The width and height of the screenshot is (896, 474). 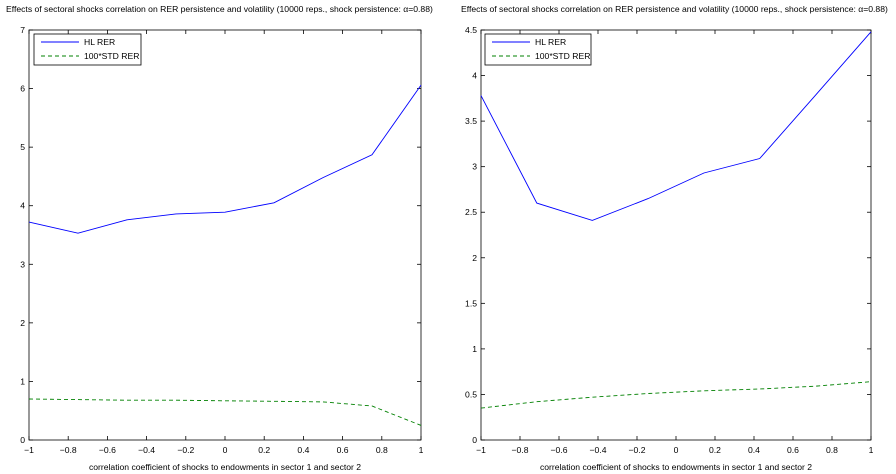 I want to click on chart-left-y-tick-label-2: 2, so click(x=22, y=323).